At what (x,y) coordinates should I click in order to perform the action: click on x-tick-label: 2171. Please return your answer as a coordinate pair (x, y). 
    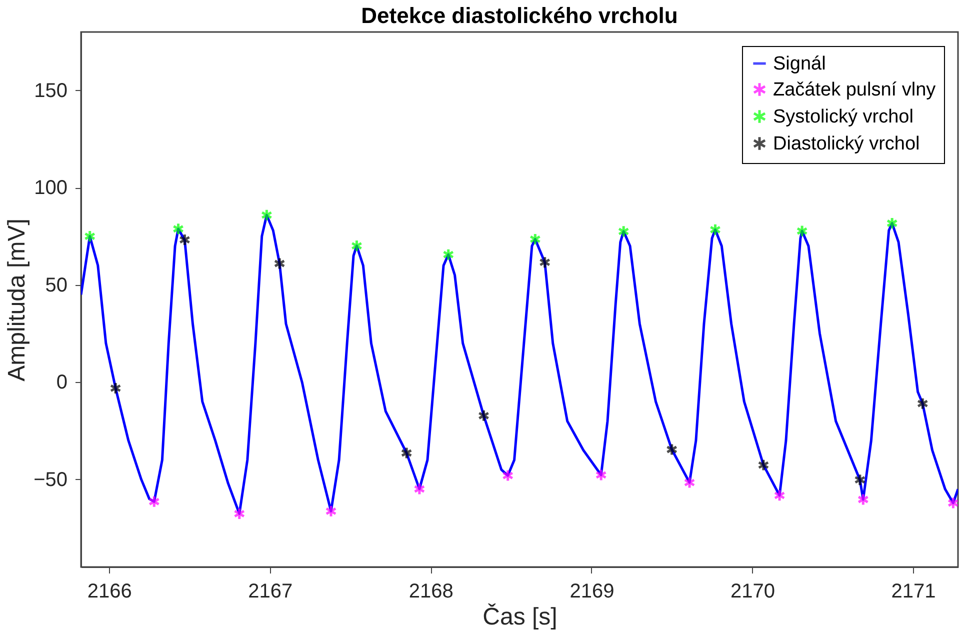
    Looking at the image, I should click on (913, 591).